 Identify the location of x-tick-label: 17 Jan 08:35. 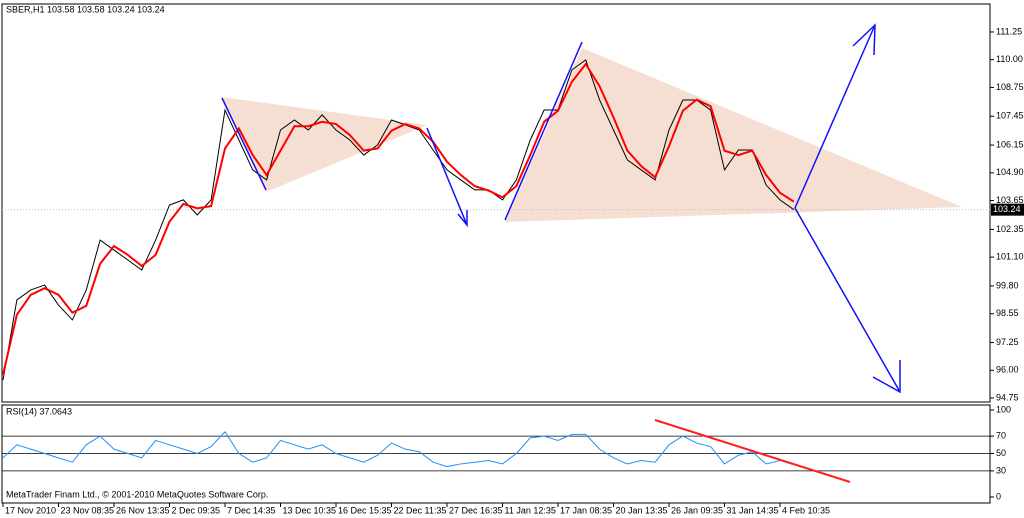
(586, 510).